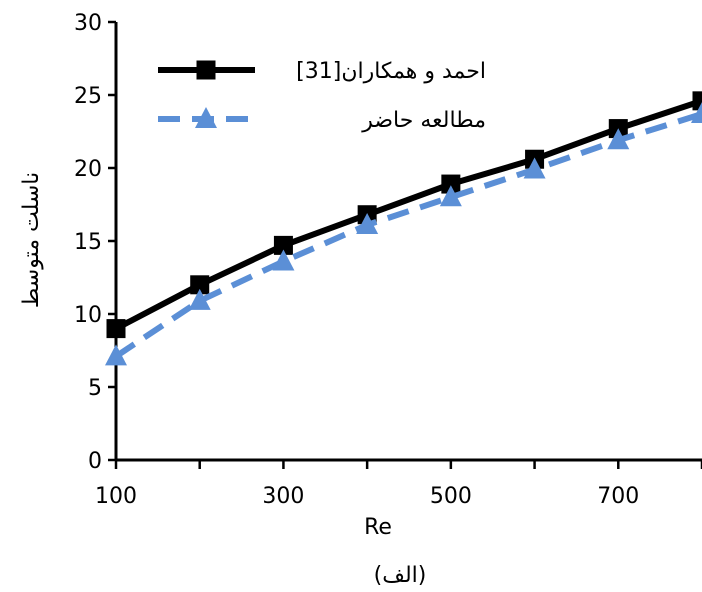 The height and width of the screenshot is (592, 702). What do you see at coordinates (88, 242) in the screenshot?
I see `y-tick-label: 15` at bounding box center [88, 242].